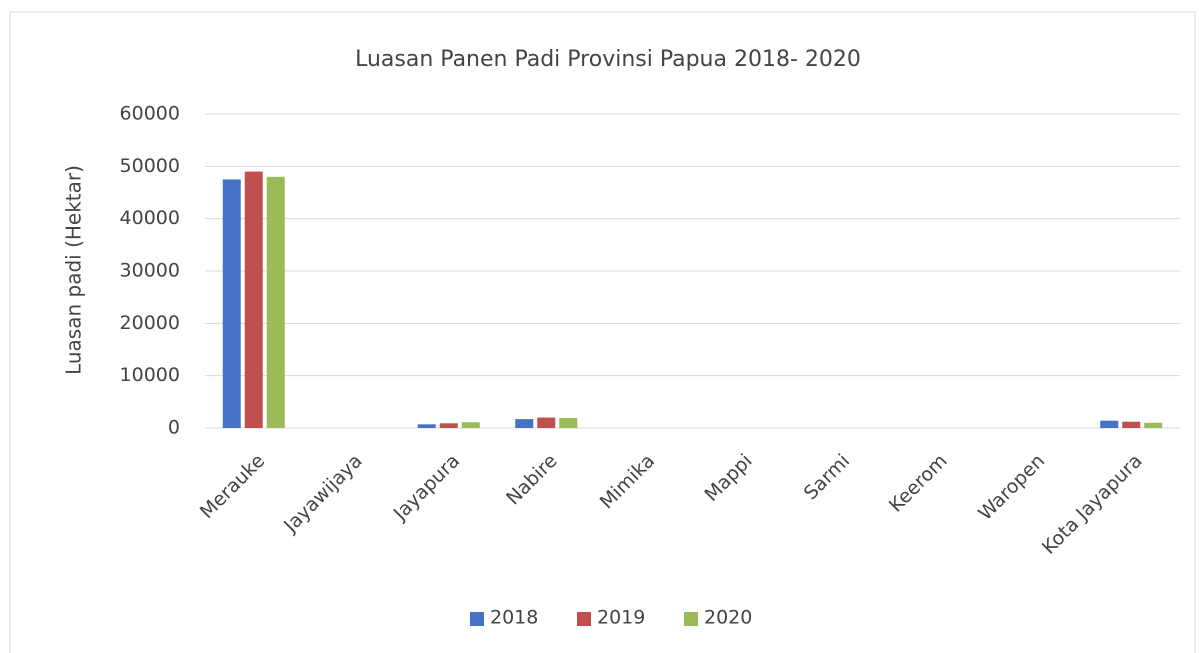 This screenshot has height=653, width=1199. Describe the element at coordinates (74, 270) in the screenshot. I see `y-axis-label: Luasan padi (Hektar)` at that location.